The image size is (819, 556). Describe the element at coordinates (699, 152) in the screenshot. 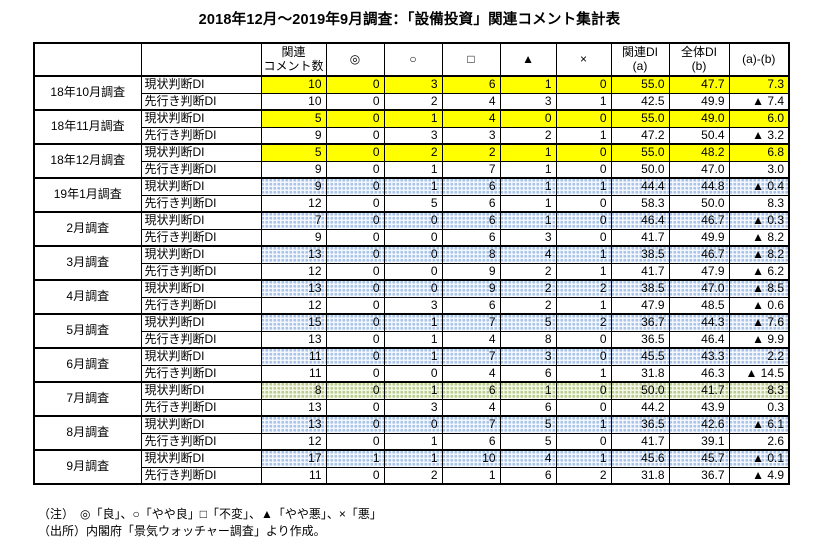

I see `value-cell: 48.2` at that location.